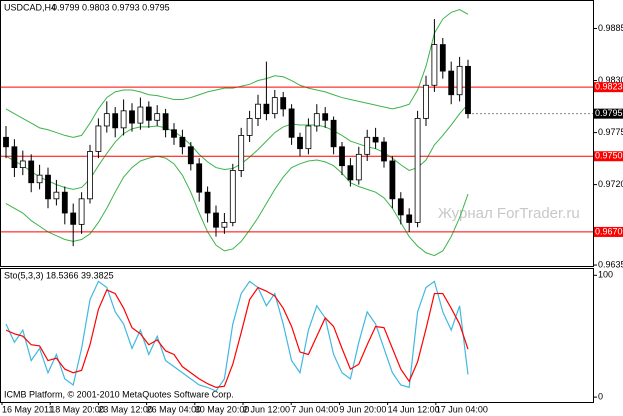 The image size is (623, 416). Describe the element at coordinates (27, 409) in the screenshot. I see `x-tick-label: 16 May 2011` at that location.